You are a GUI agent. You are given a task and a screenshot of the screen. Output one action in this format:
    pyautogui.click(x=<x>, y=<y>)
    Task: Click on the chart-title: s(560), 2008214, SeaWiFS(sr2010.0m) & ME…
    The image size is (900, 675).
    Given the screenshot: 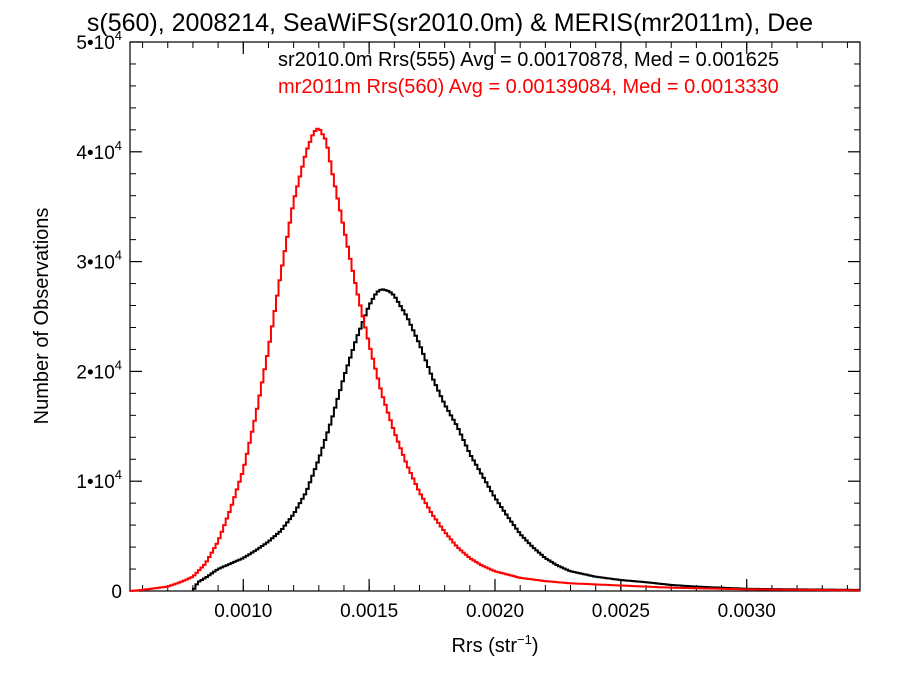 What is the action you would take?
    pyautogui.click(x=450, y=23)
    